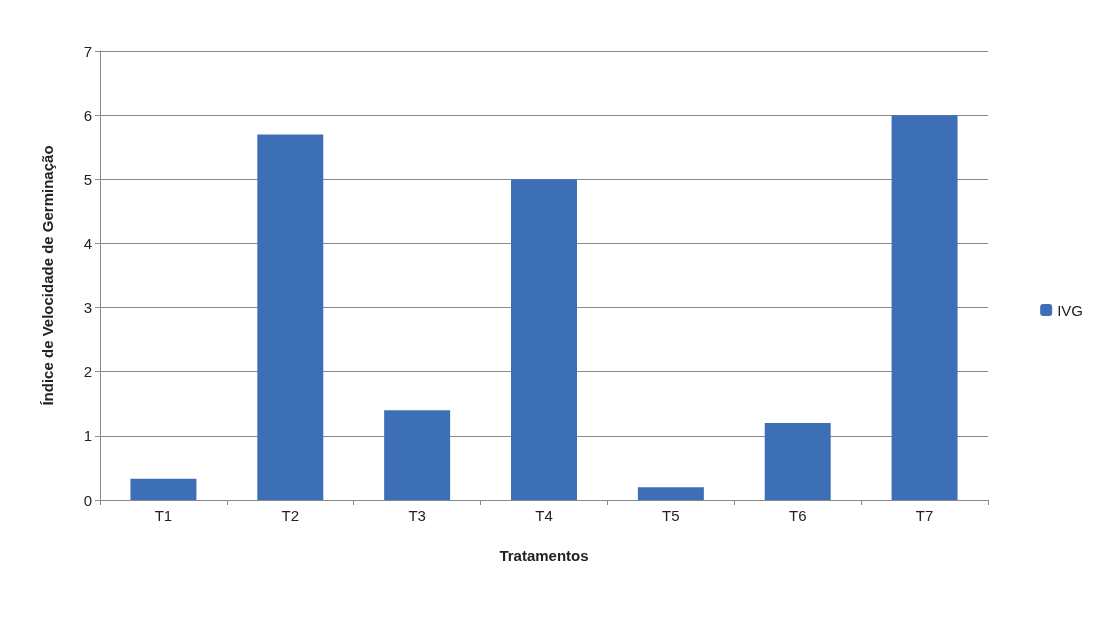 This screenshot has width=1118, height=622. Describe the element at coordinates (417, 515) in the screenshot. I see `x-tick-label: T3` at that location.